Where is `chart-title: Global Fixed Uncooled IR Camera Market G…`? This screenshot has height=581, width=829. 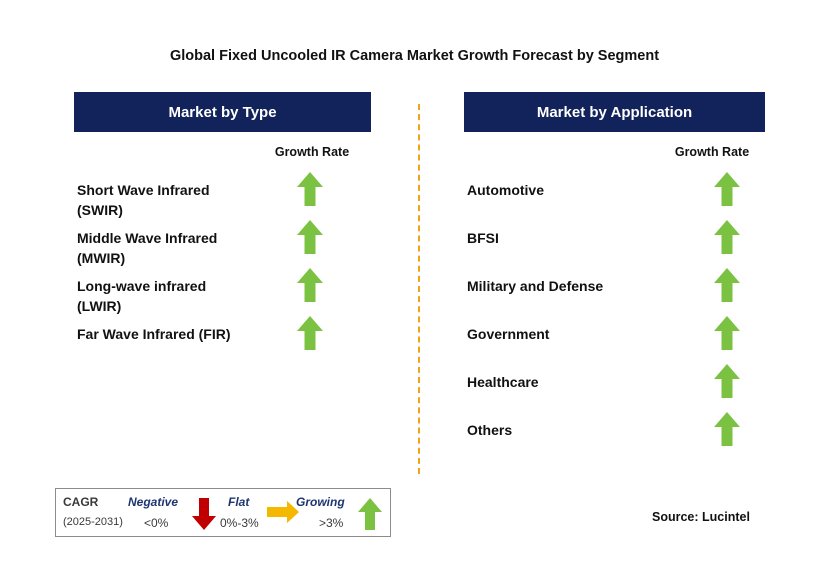
chart-title: Global Fixed Uncooled IR Camera Market G… is located at coordinates (414, 56).